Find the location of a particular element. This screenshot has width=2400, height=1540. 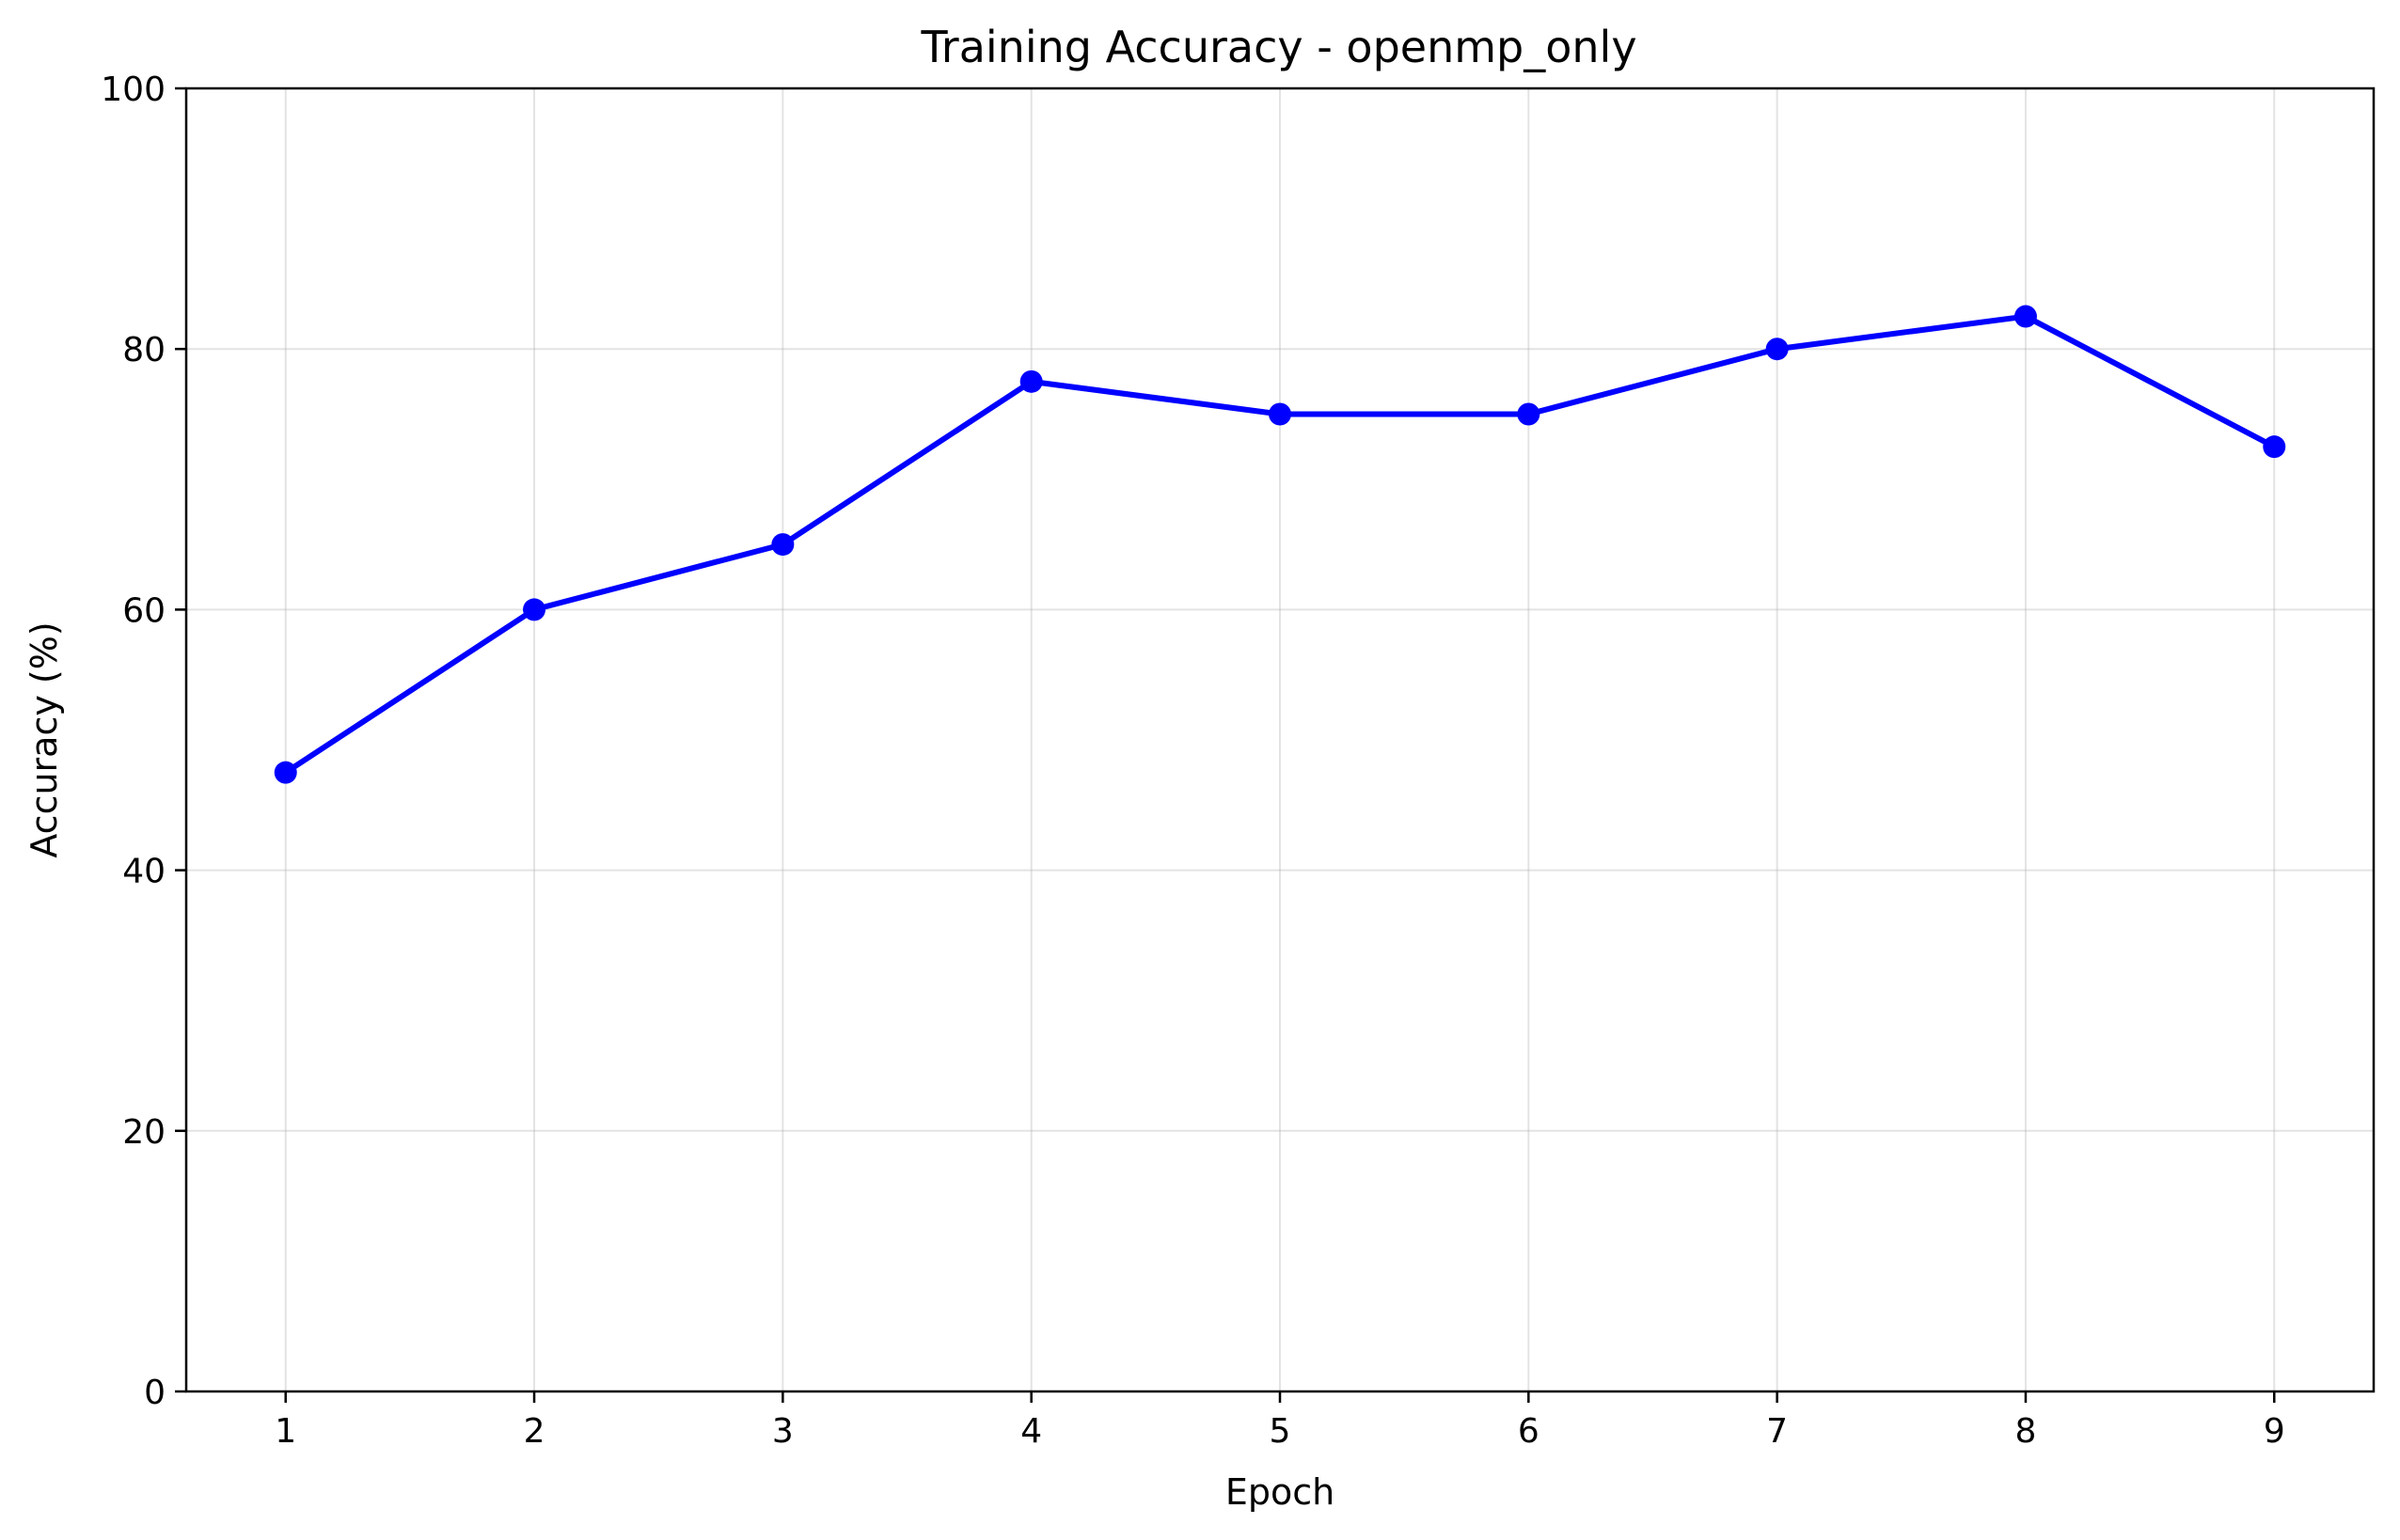

x-tick-label: 4 is located at coordinates (1031, 1432).